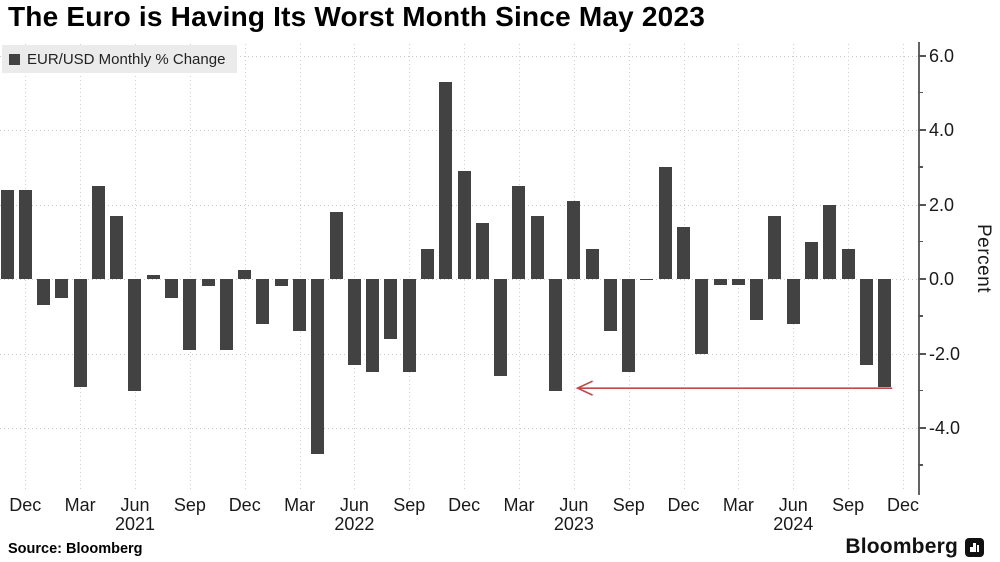  I want to click on bar-dec-2021, so click(245, 274).